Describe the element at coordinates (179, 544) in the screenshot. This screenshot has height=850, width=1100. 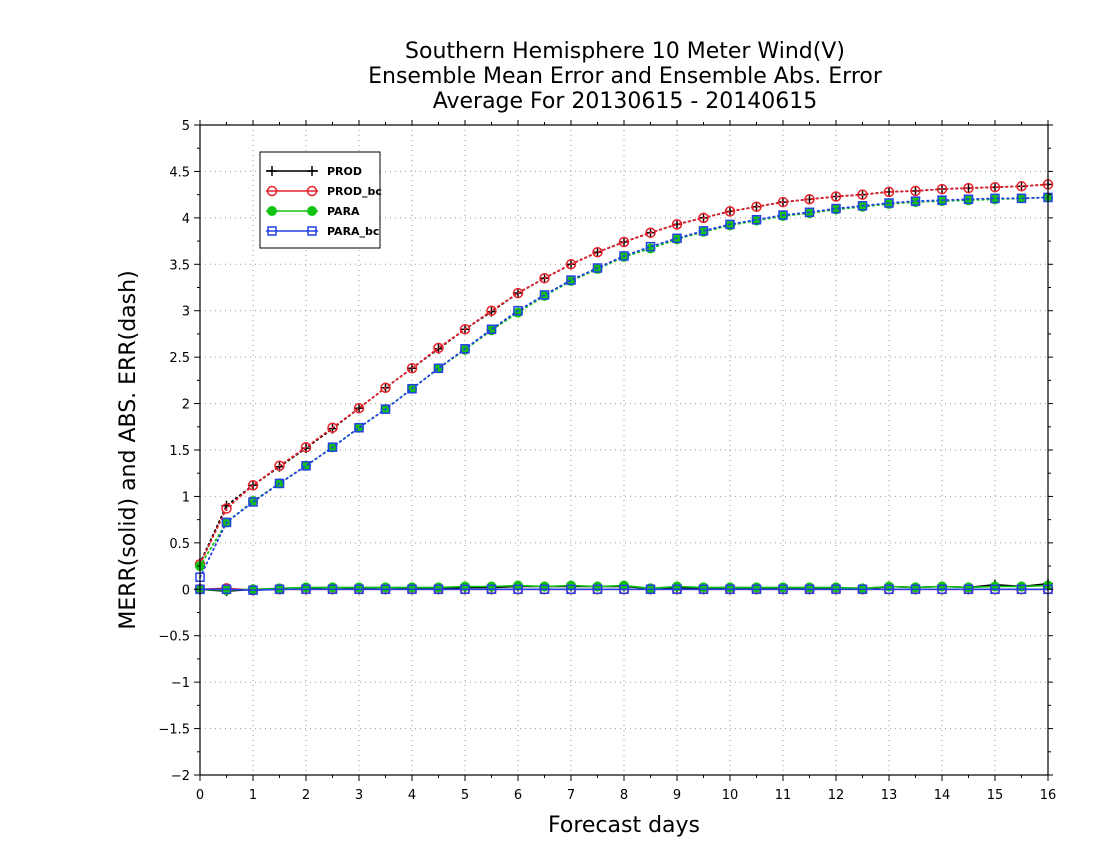
I see `y-tick-label: 0.5` at that location.